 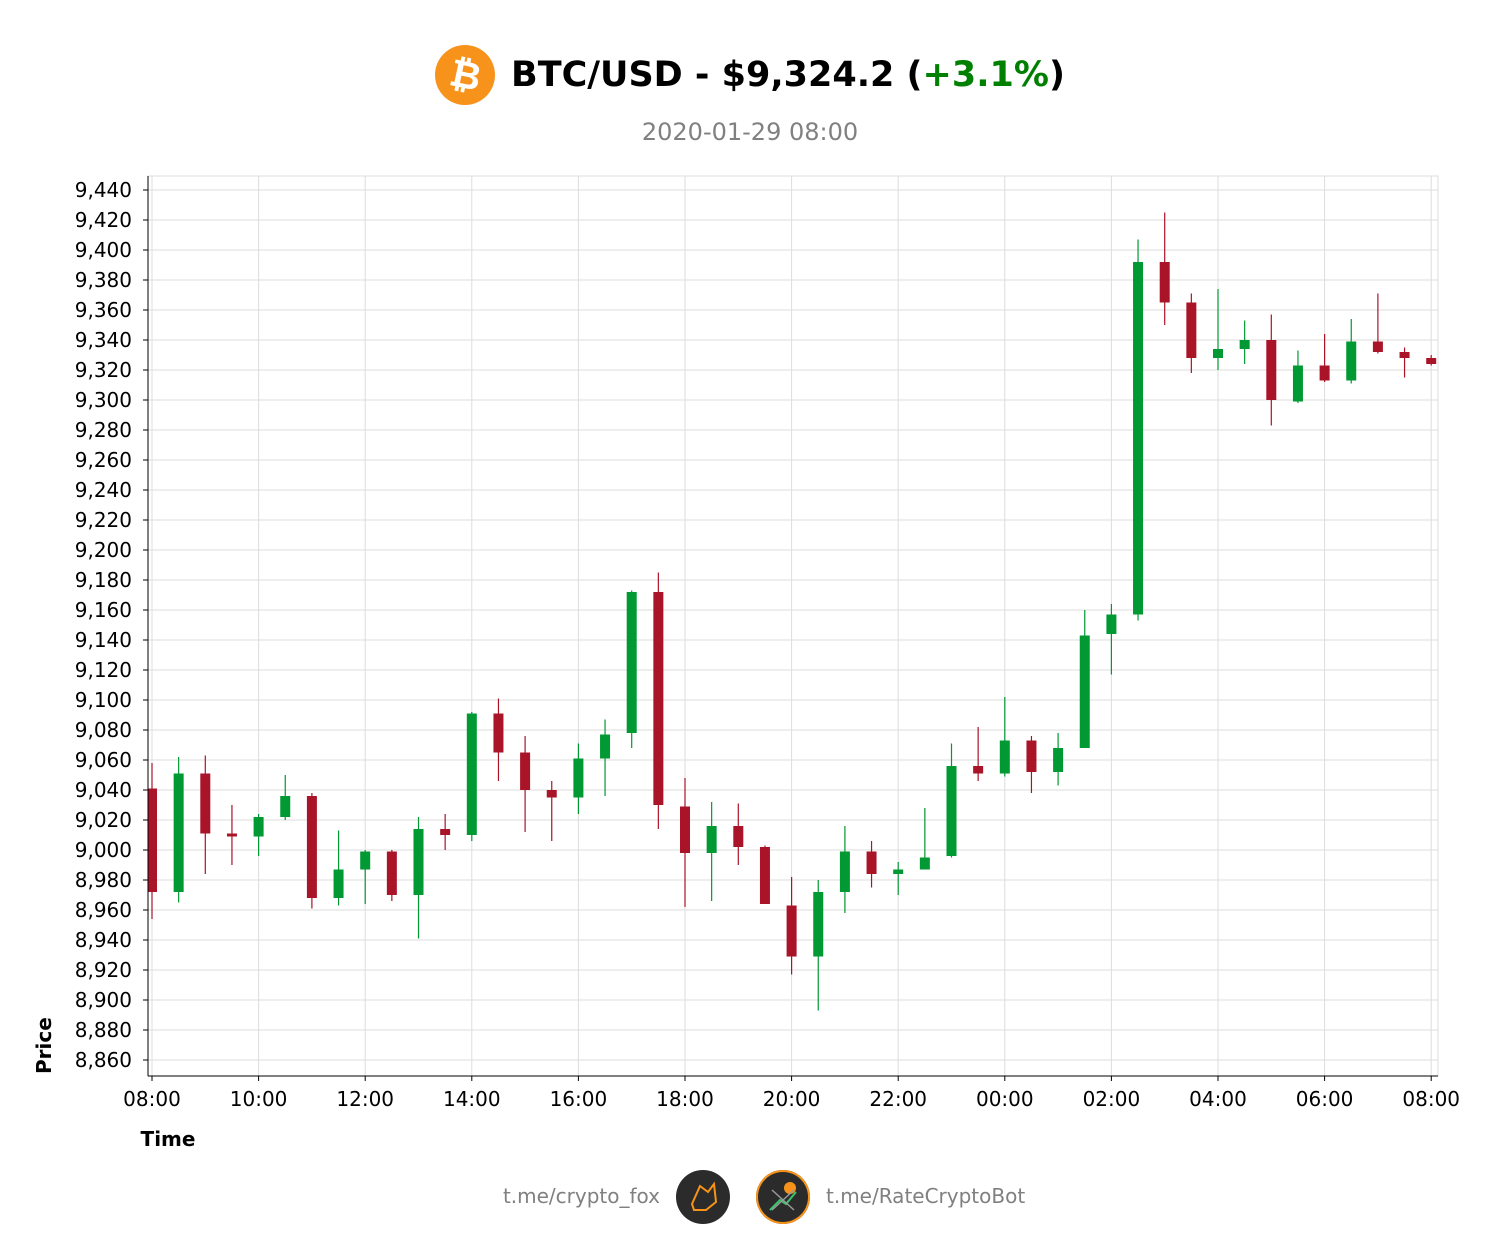 What do you see at coordinates (103, 670) in the screenshot?
I see `y-tick-label: 9,120` at bounding box center [103, 670].